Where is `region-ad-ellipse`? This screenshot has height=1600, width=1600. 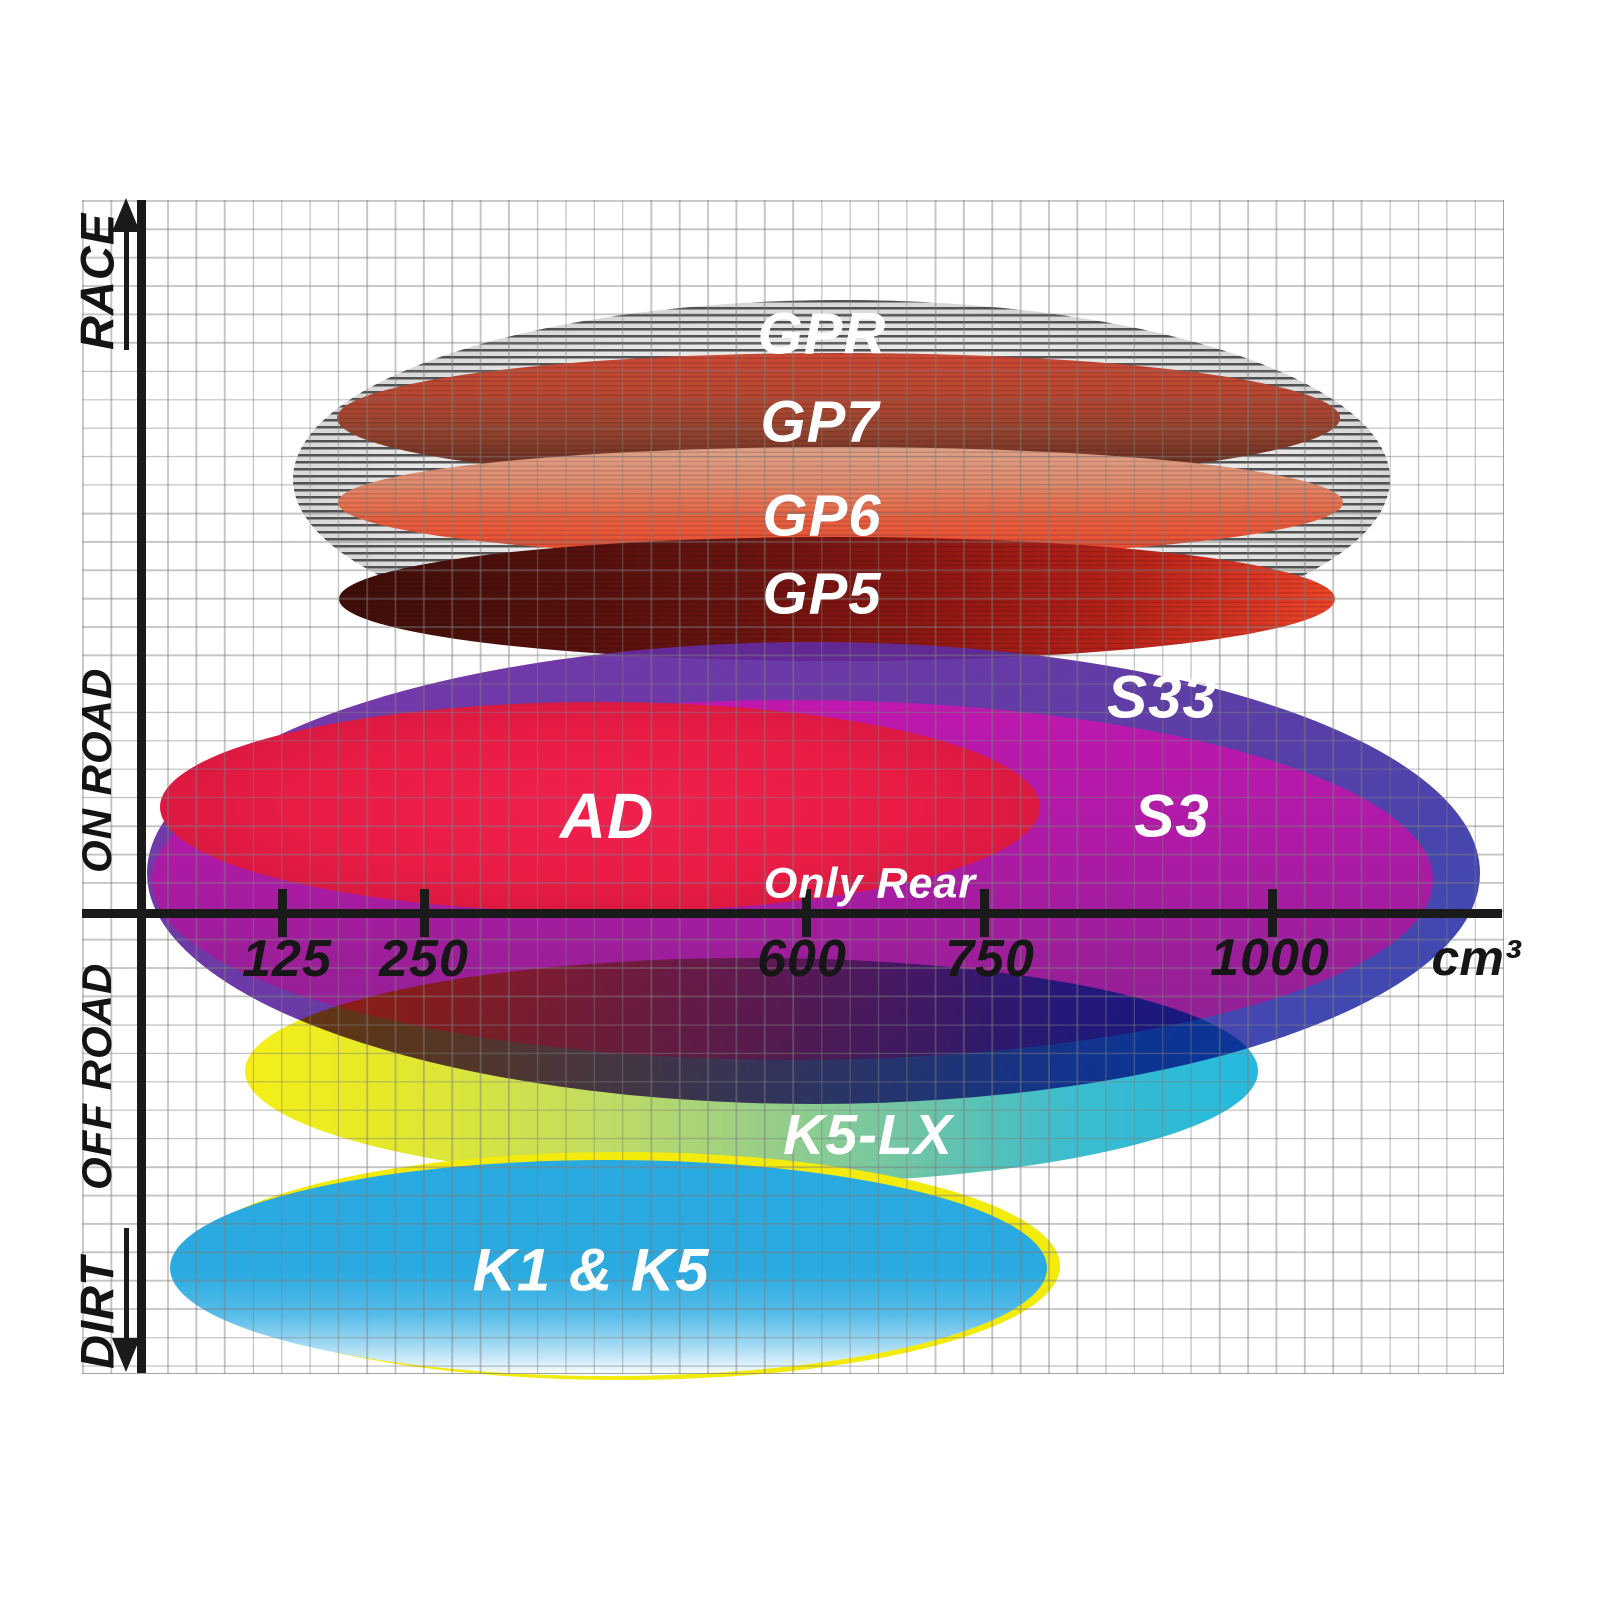
region-ad-ellipse is located at coordinates (600, 807).